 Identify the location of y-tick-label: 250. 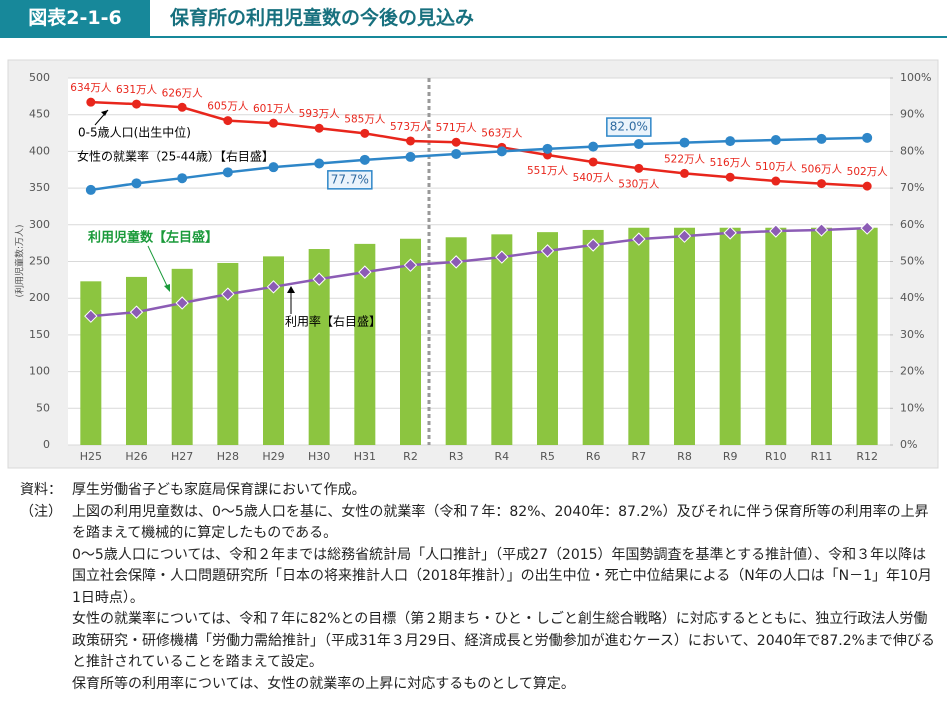
(39, 261).